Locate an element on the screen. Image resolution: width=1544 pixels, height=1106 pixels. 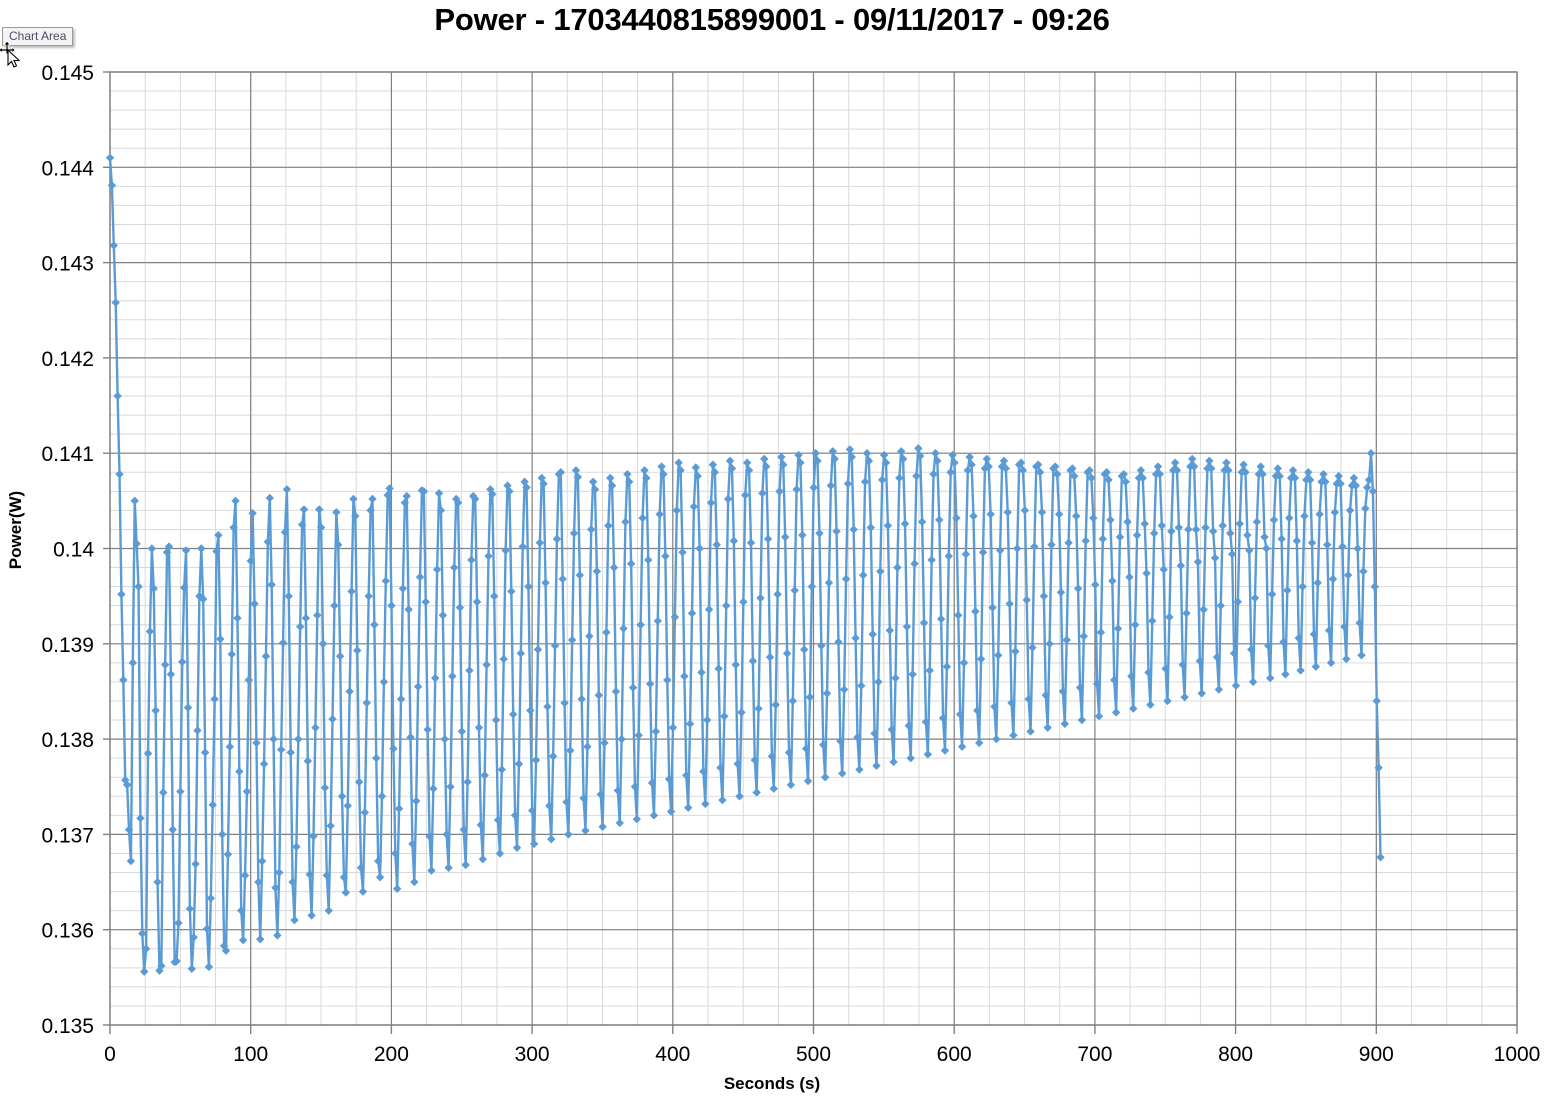
y-axis-title: Power(W) is located at coordinates (15, 530).